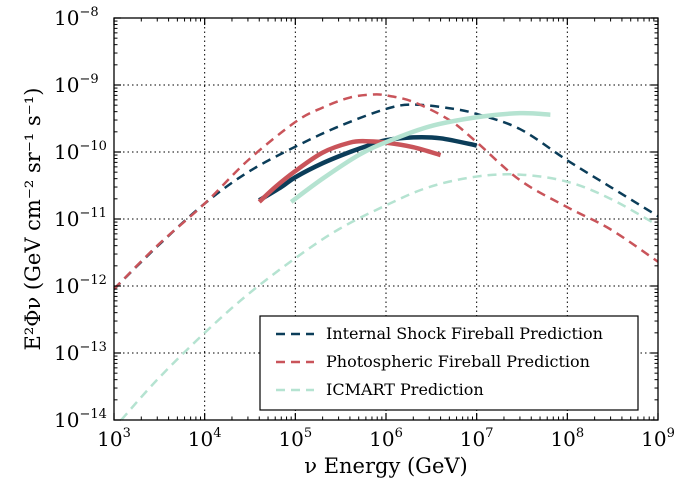 The width and height of the screenshot is (694, 485). I want to click on tick-exponent: 6, so click(399, 433).